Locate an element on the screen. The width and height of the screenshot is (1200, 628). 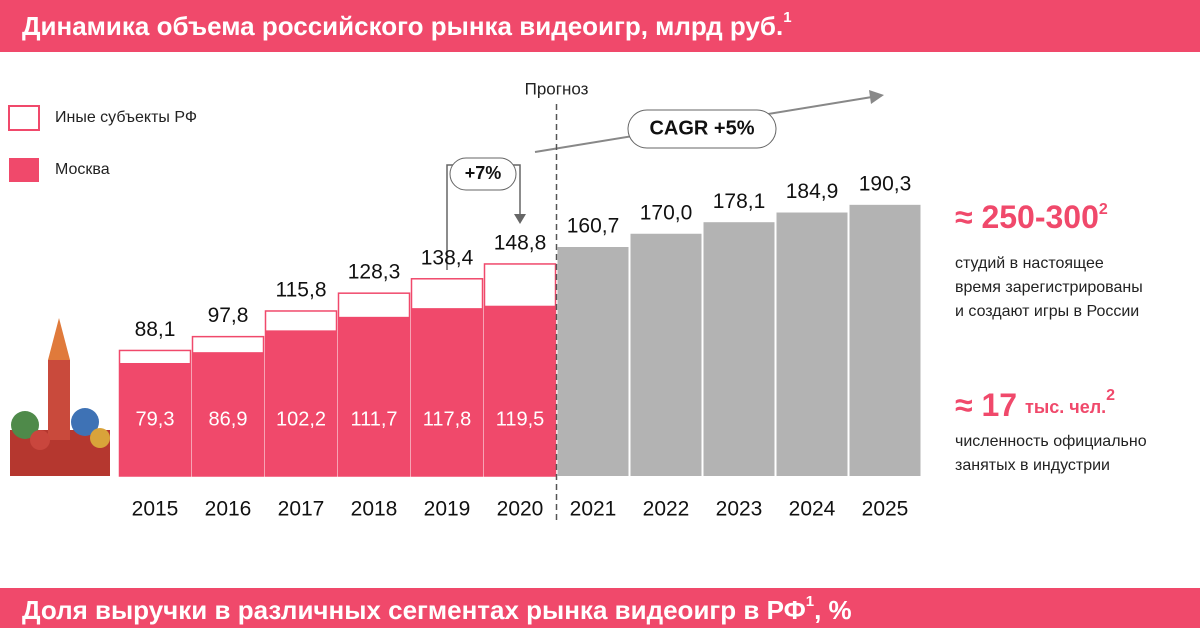
value-label: 102,2 is located at coordinates (301, 419).